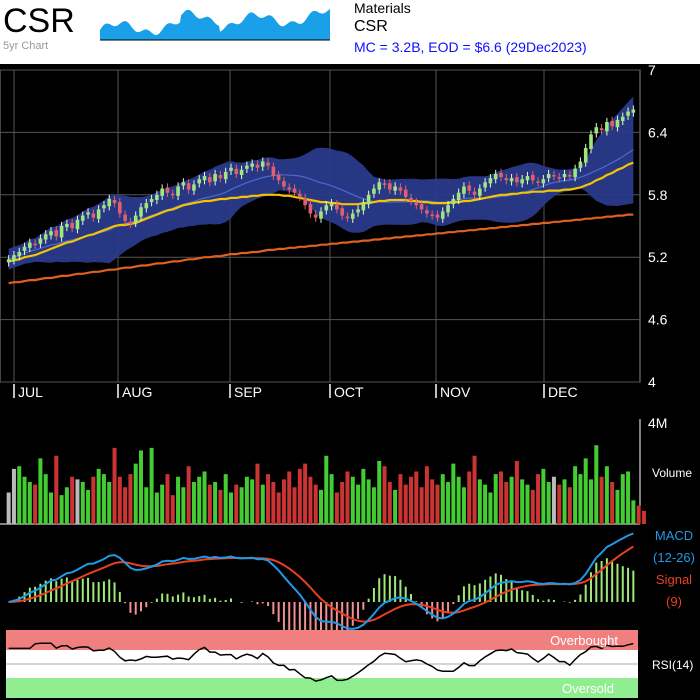  Describe the element at coordinates (137, 392) in the screenshot. I see `month-tick-label: AUG` at that location.